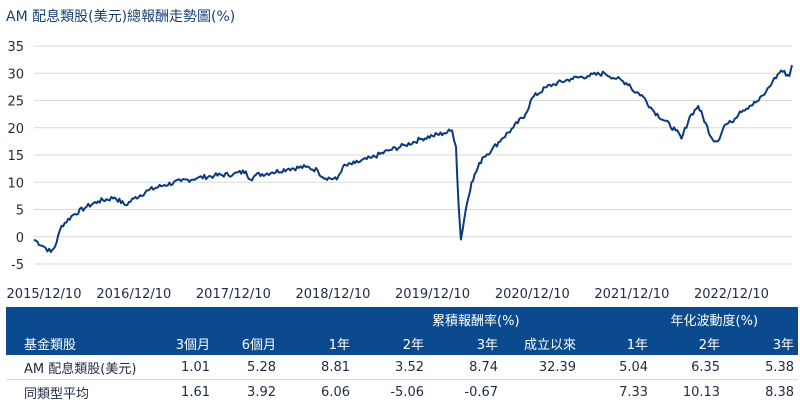 Image resolution: width=800 pixels, height=414 pixels. What do you see at coordinates (631, 293) in the screenshot?
I see `x-tick-label: 2021/12/10` at bounding box center [631, 293].